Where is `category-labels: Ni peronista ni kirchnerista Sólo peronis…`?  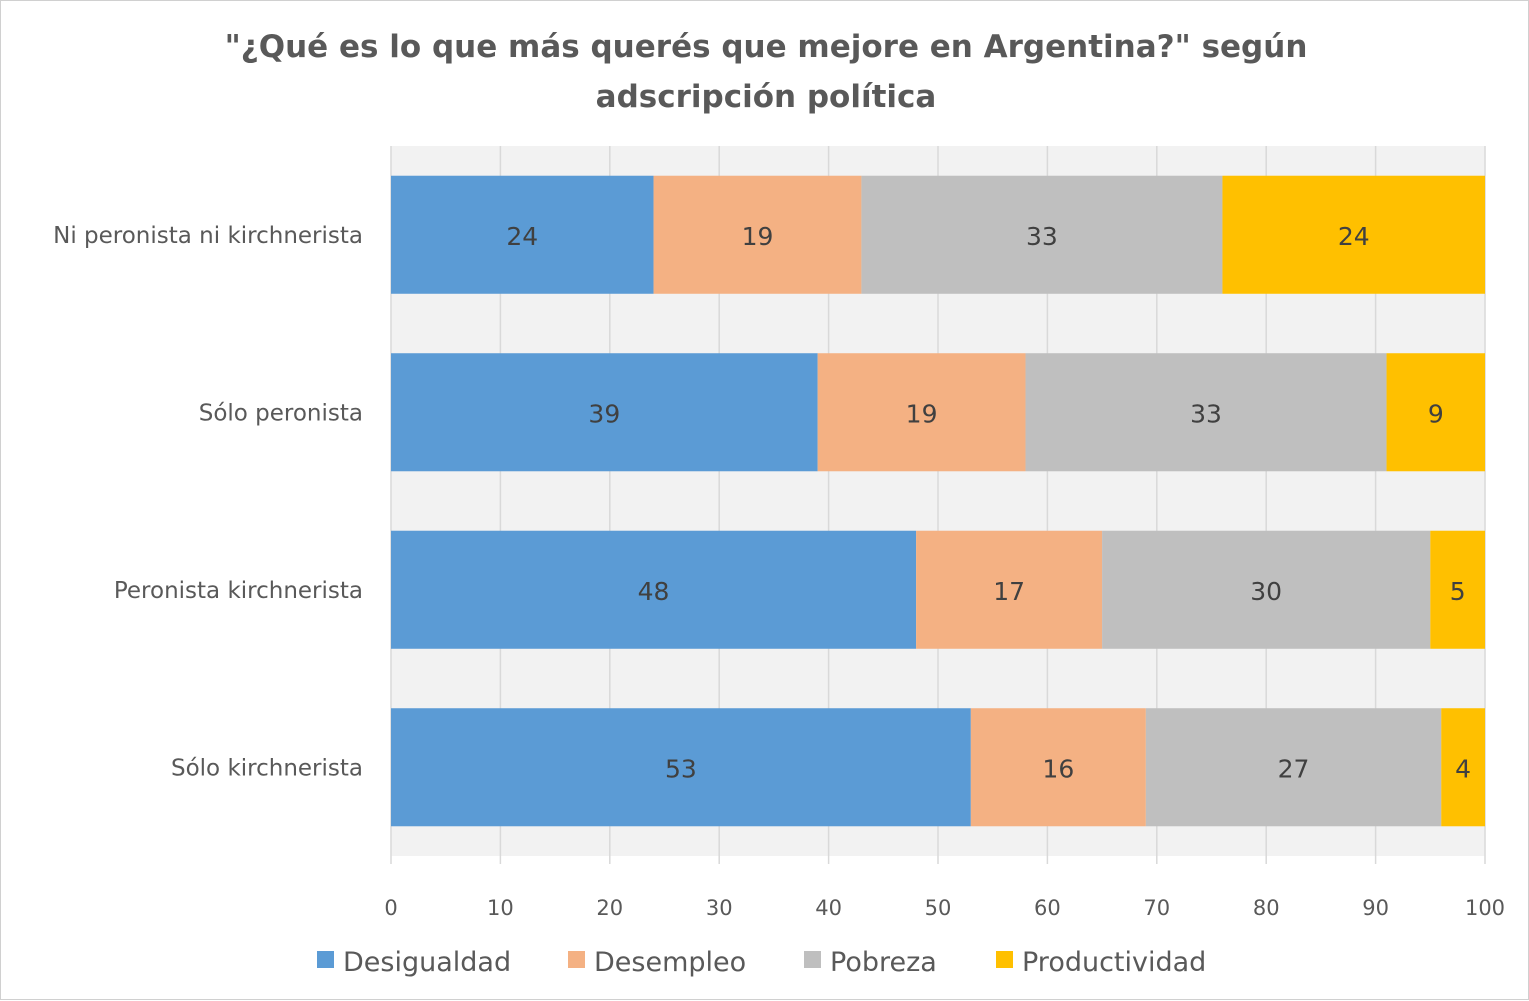
category-labels: Ni peronista ni kirchnerista Sólo peronis… is located at coordinates (208, 502).